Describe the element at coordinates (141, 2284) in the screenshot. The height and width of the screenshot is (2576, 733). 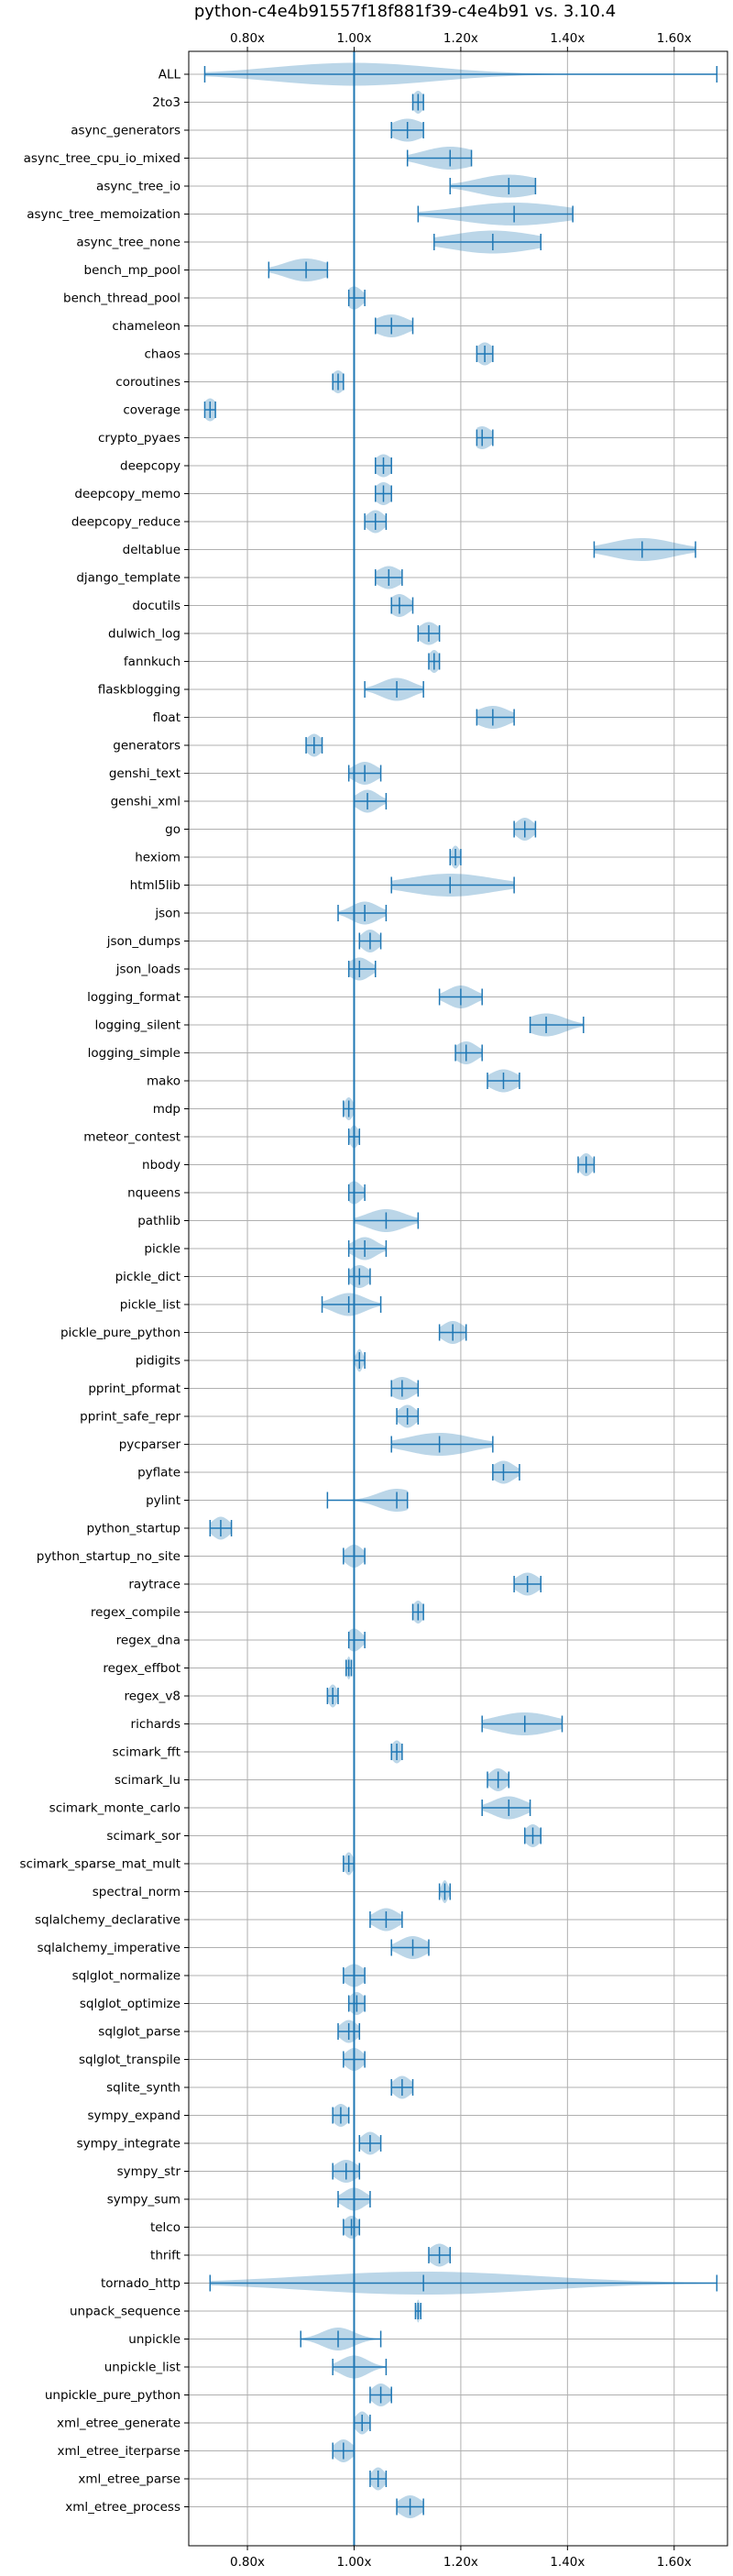
I see `benchmark-label: tornado_http` at that location.